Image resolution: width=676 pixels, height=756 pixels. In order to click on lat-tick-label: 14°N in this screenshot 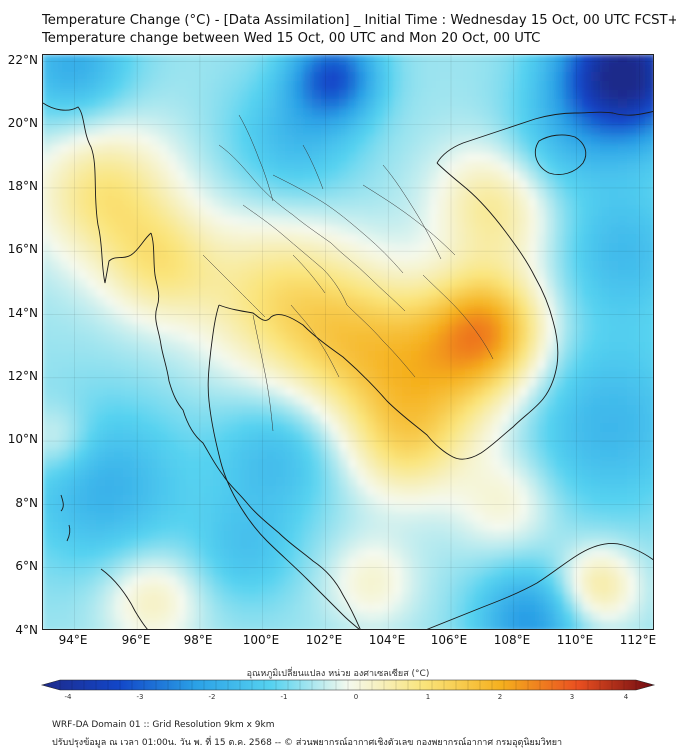, I will do `click(22, 313)`.